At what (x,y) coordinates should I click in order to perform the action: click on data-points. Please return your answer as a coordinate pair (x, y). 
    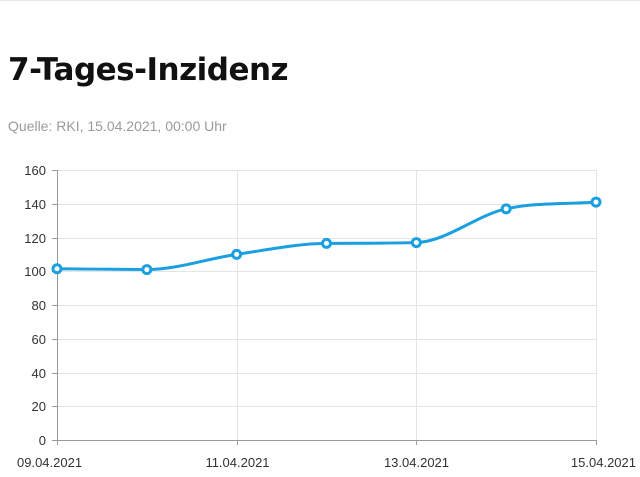
    Looking at the image, I should click on (326, 236).